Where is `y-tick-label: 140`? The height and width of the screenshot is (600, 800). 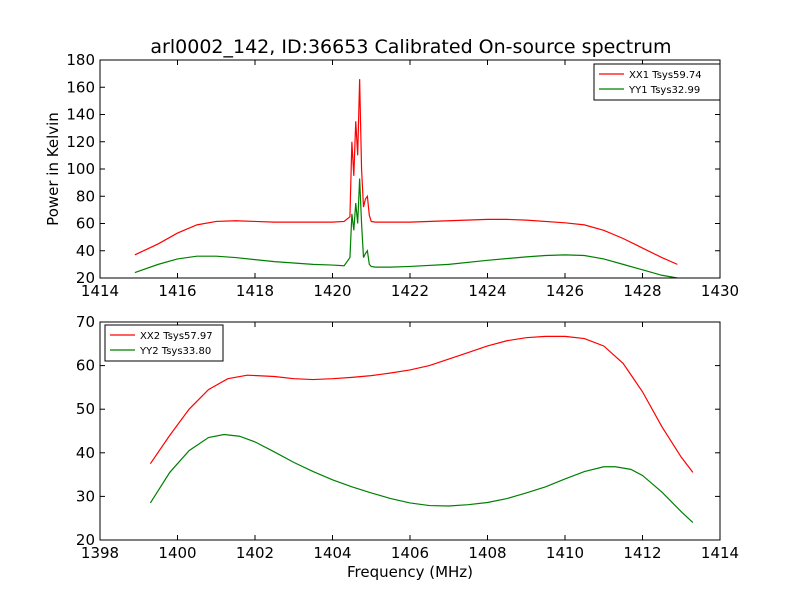
y-tick-label: 140 is located at coordinates (80, 115).